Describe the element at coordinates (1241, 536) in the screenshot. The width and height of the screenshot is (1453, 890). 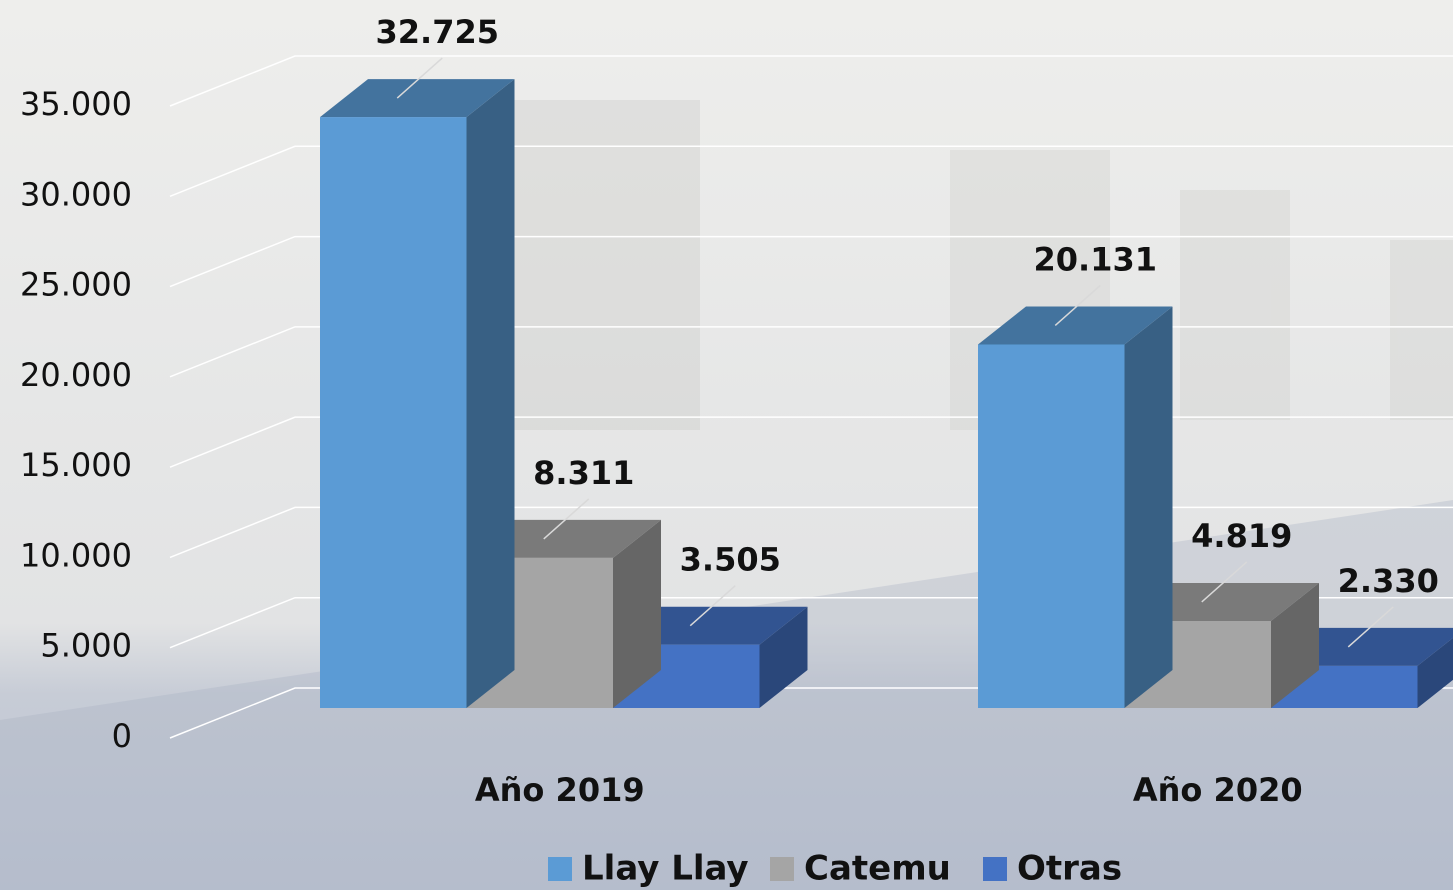
I see `value-label: 4.819` at that location.